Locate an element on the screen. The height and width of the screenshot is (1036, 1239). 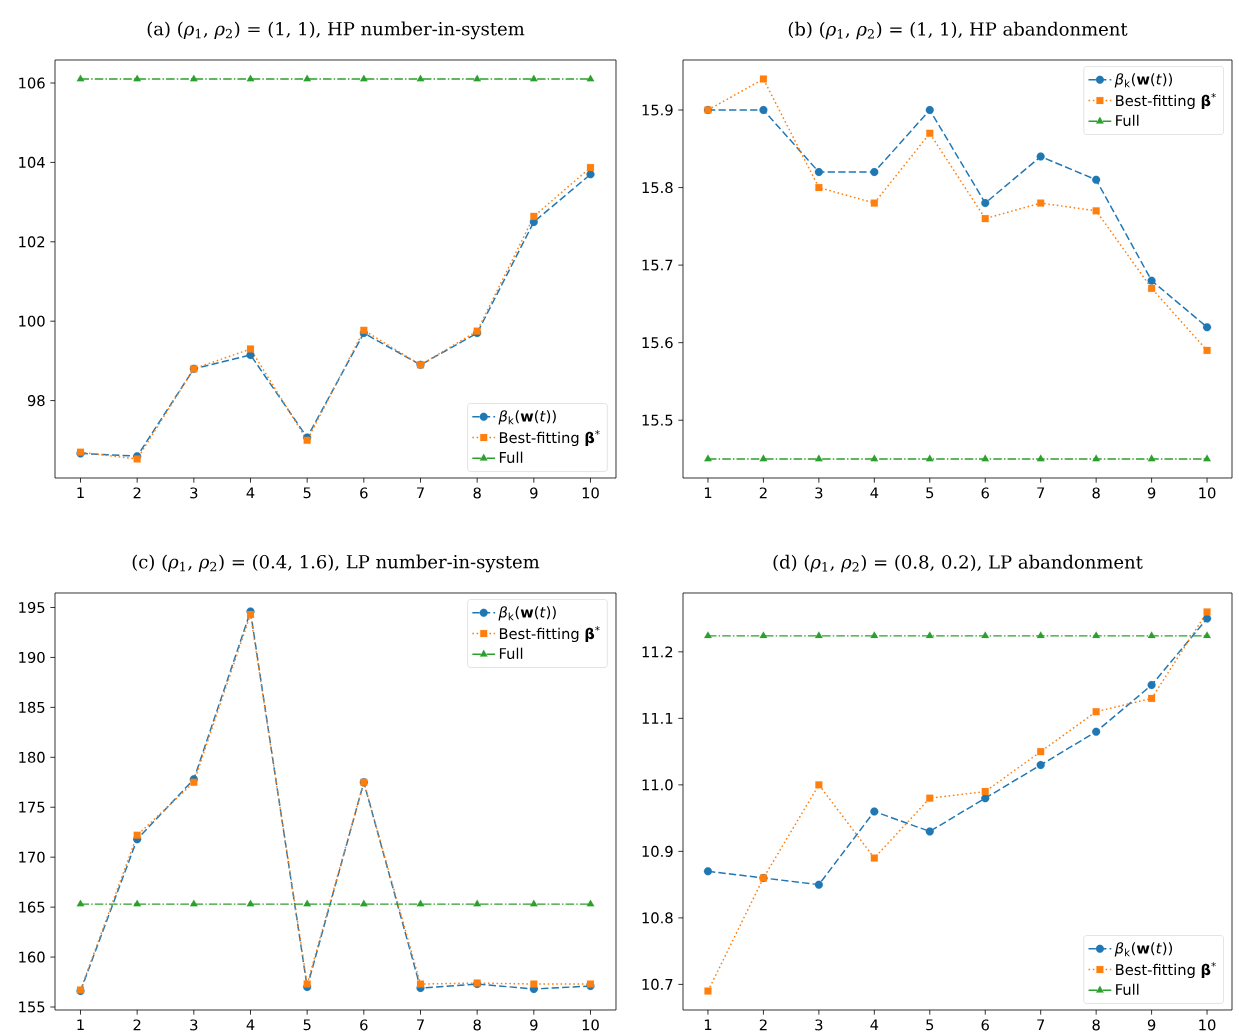
y-tick-label: 15.5 is located at coordinates (657, 420).